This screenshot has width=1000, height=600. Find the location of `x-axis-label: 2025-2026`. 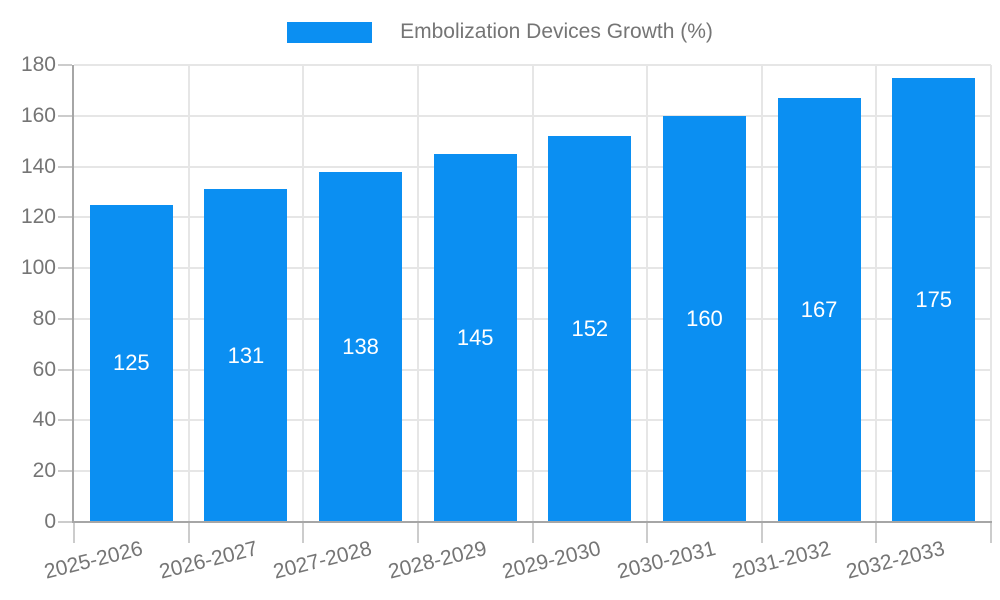

x-axis-label: 2025-2026 is located at coordinates (93, 560).